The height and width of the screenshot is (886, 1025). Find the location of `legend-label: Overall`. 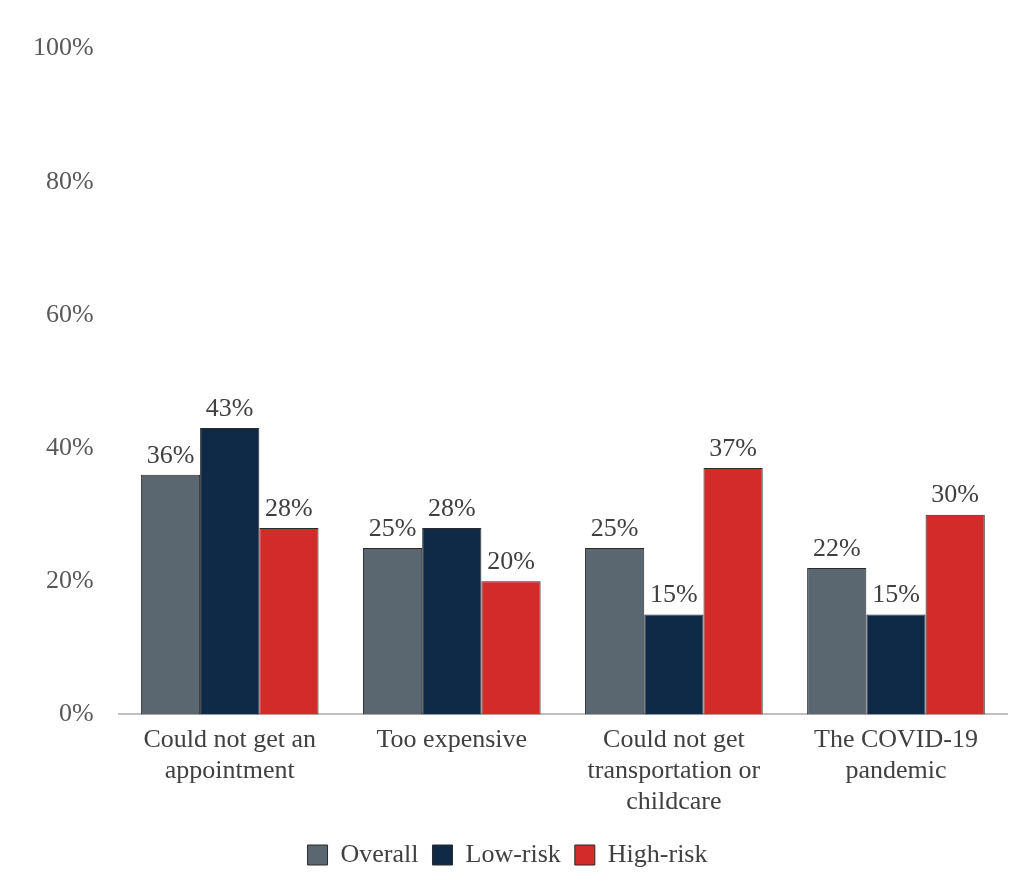

legend-label: Overall is located at coordinates (379, 853).